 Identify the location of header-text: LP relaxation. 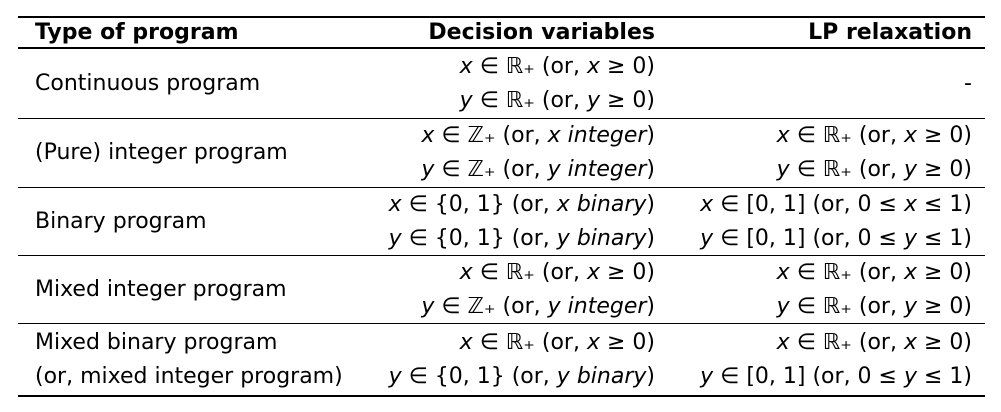
(890, 32).